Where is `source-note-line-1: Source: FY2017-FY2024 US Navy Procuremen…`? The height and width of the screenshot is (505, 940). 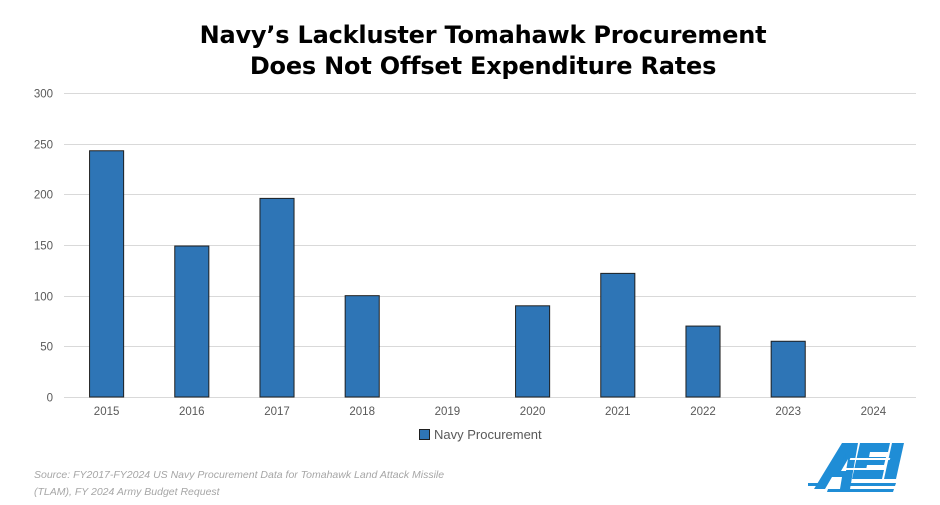 source-note-line-1: Source: FY2017-FY2024 US Navy Procuremen… is located at coordinates (239, 475).